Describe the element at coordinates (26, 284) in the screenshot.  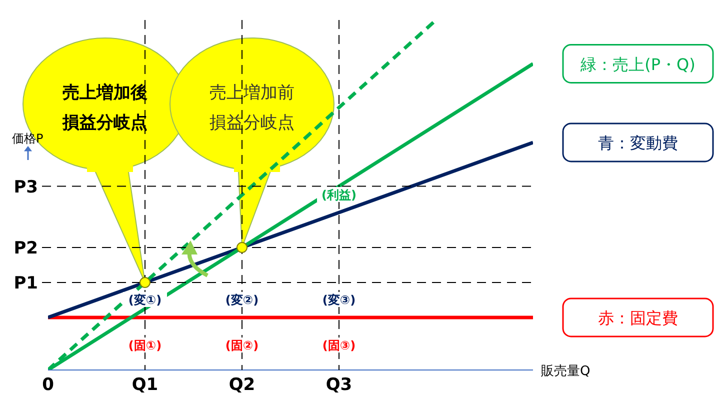
I see `ref-line-label: P1` at that location.